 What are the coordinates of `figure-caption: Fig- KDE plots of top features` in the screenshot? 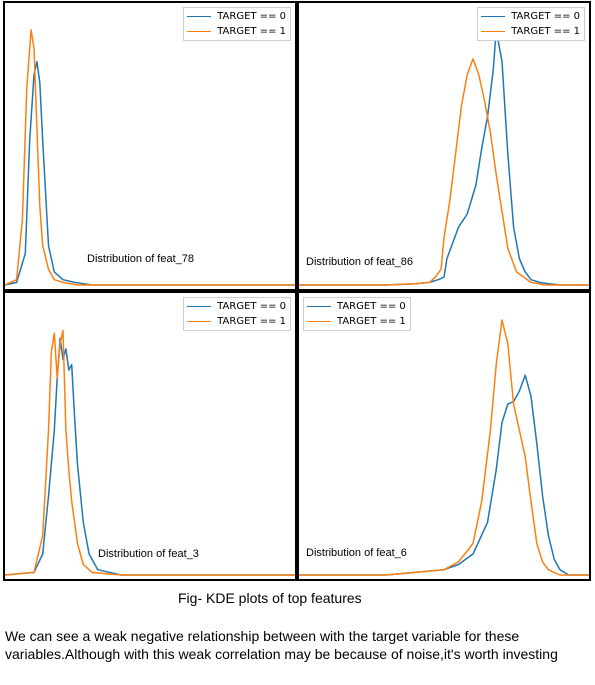 It's located at (270, 598).